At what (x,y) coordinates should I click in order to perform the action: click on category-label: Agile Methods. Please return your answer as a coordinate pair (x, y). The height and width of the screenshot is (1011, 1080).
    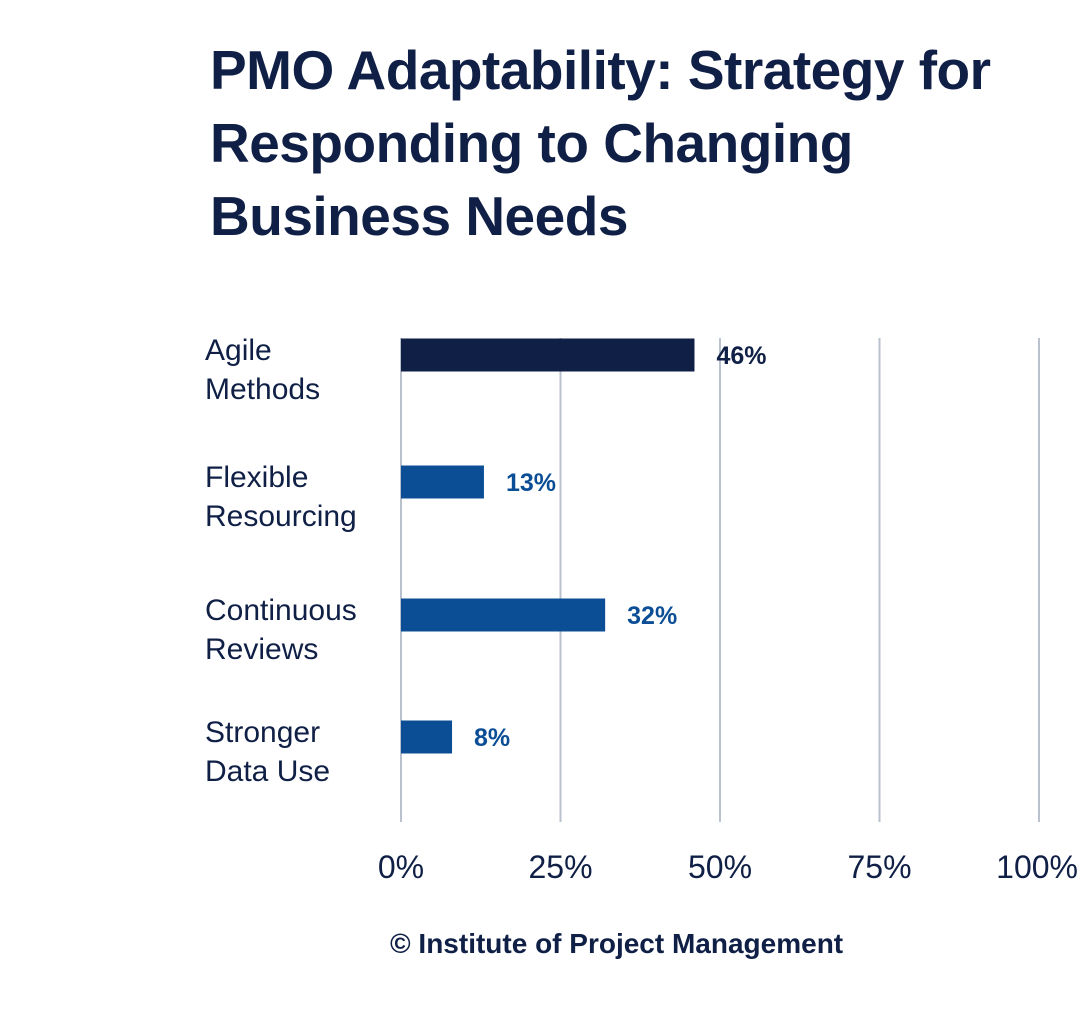
    Looking at the image, I should click on (262, 370).